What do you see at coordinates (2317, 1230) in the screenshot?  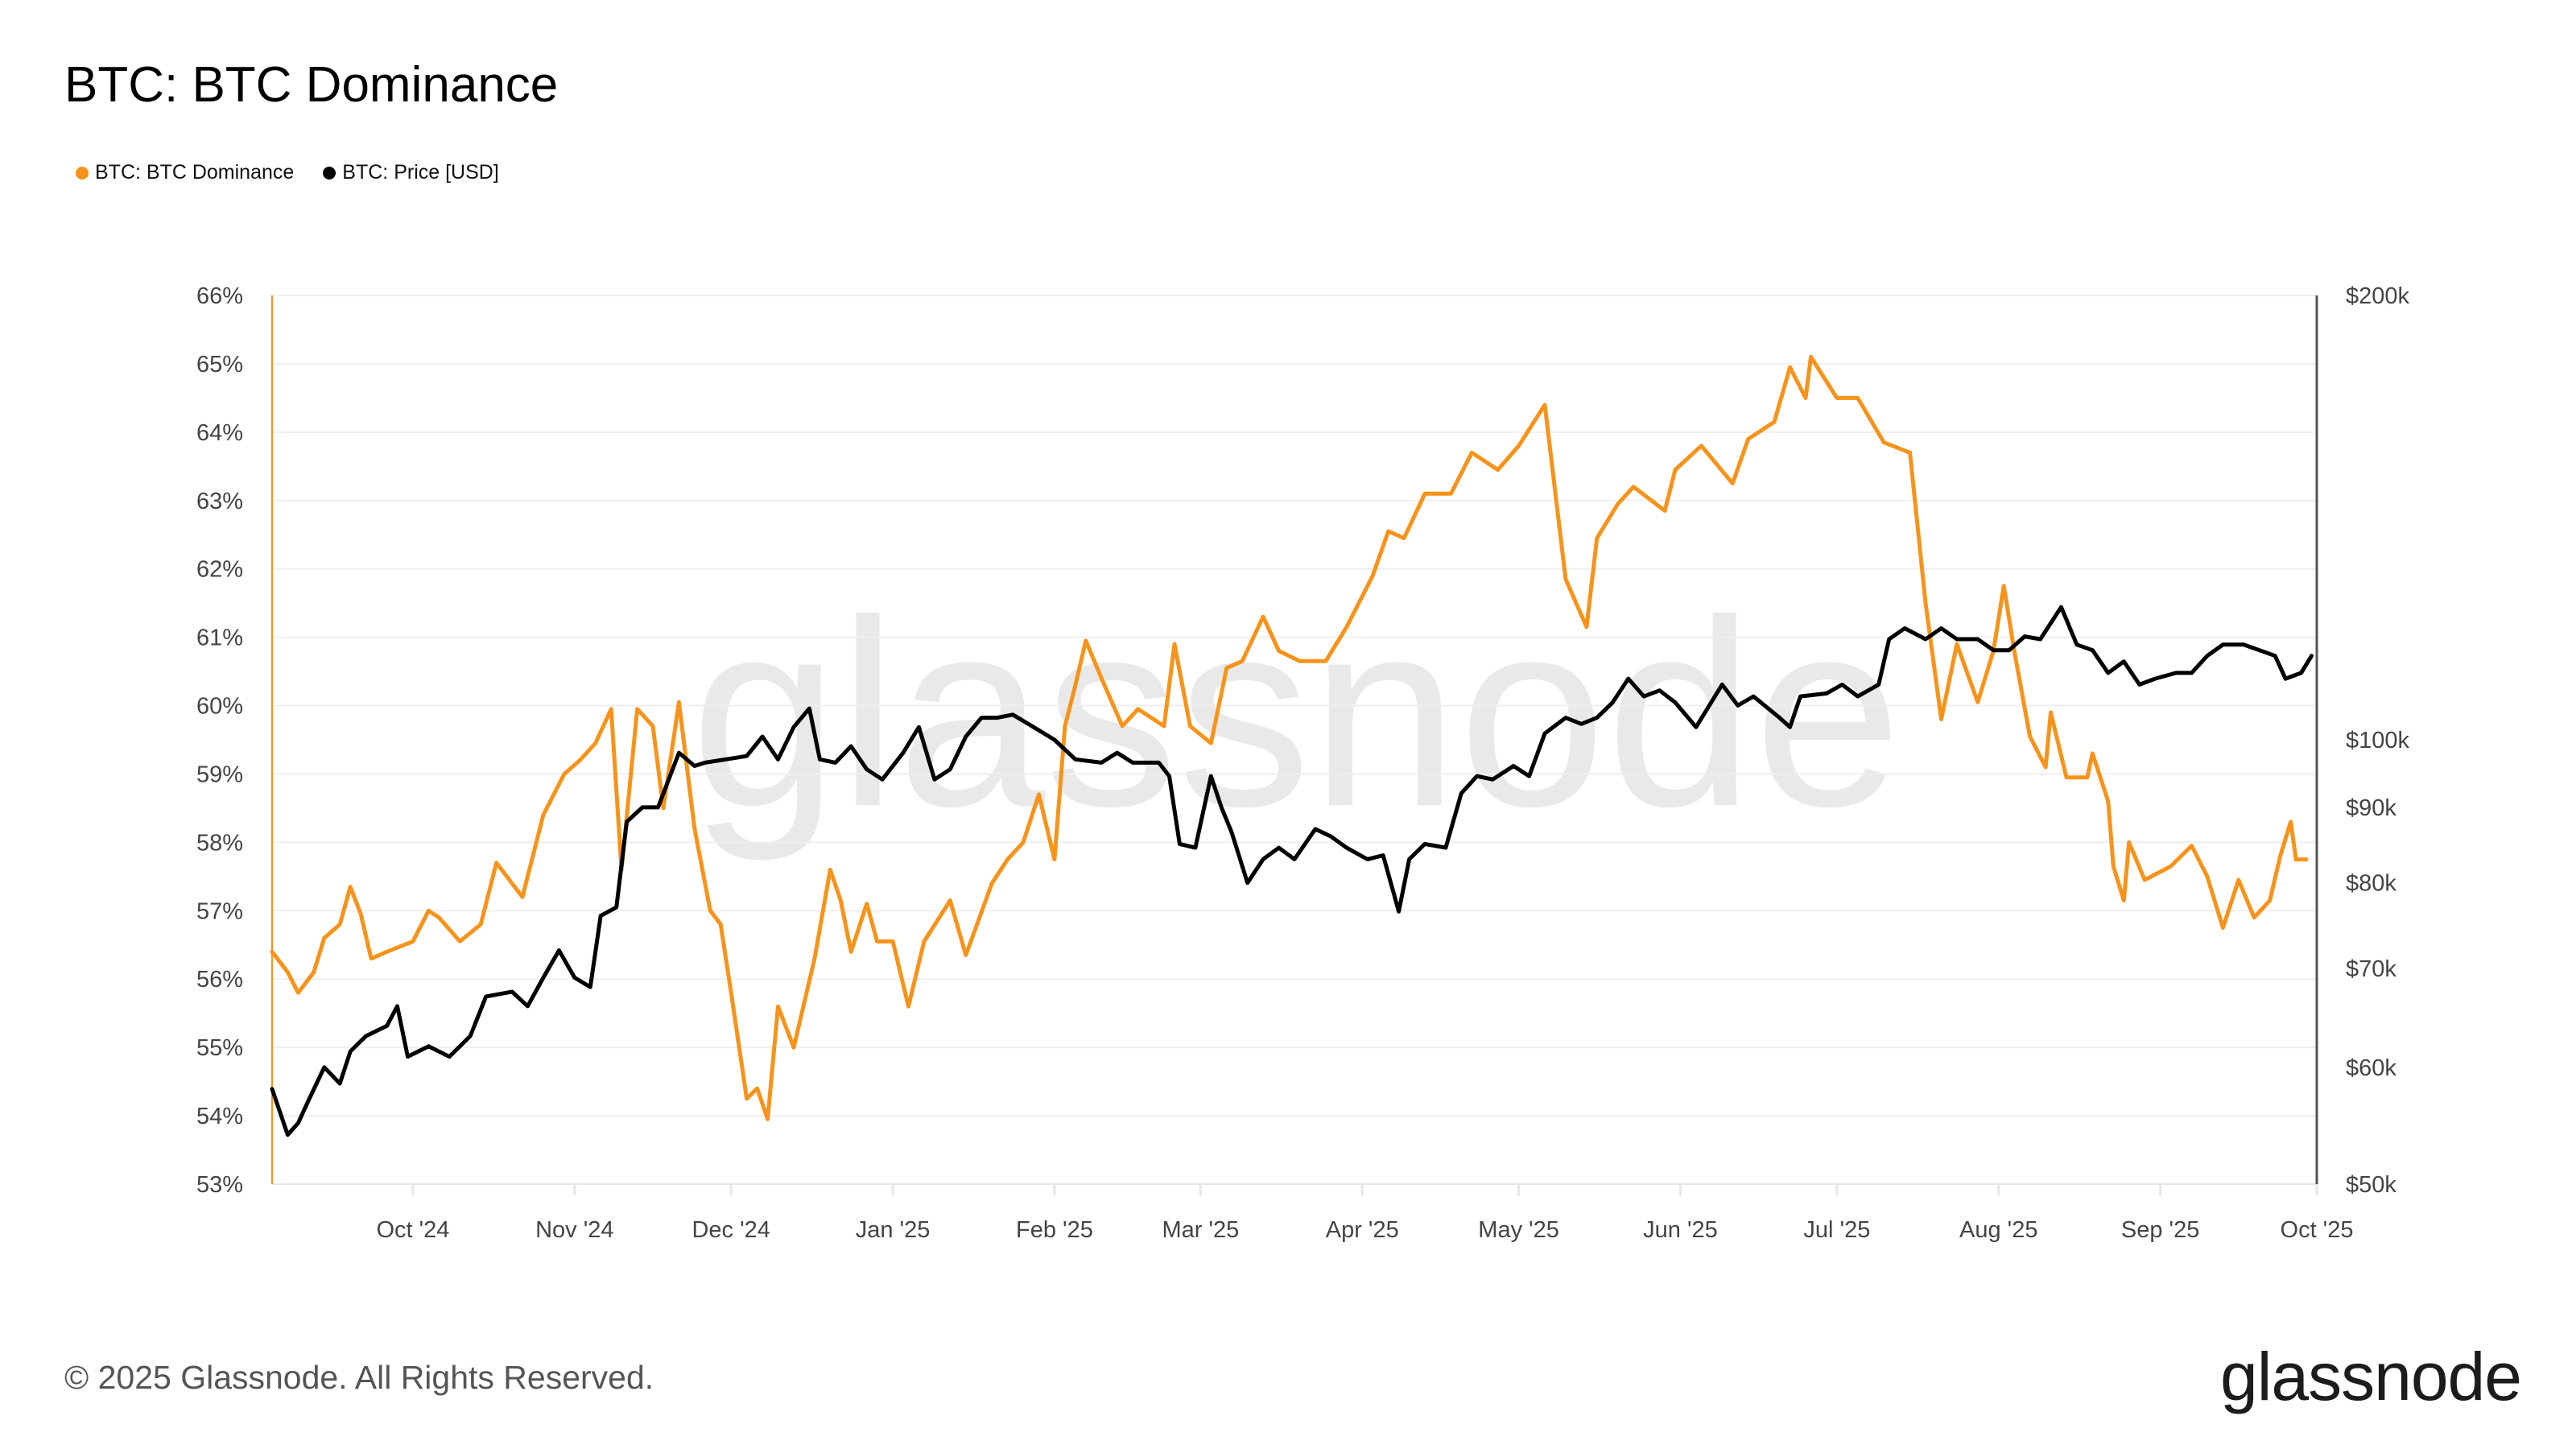 I see `x-tick-label: Oct '25` at bounding box center [2317, 1230].